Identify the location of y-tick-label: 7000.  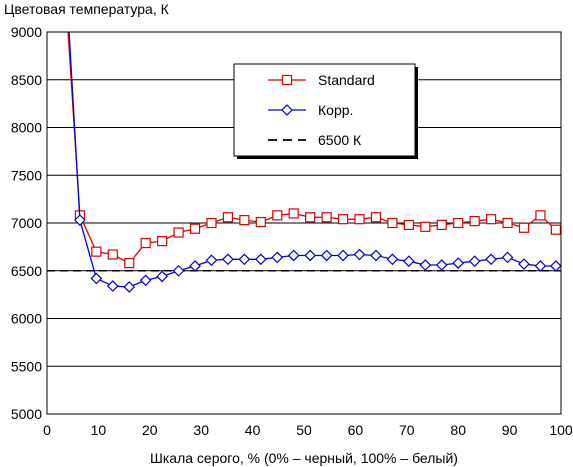
(26, 223).